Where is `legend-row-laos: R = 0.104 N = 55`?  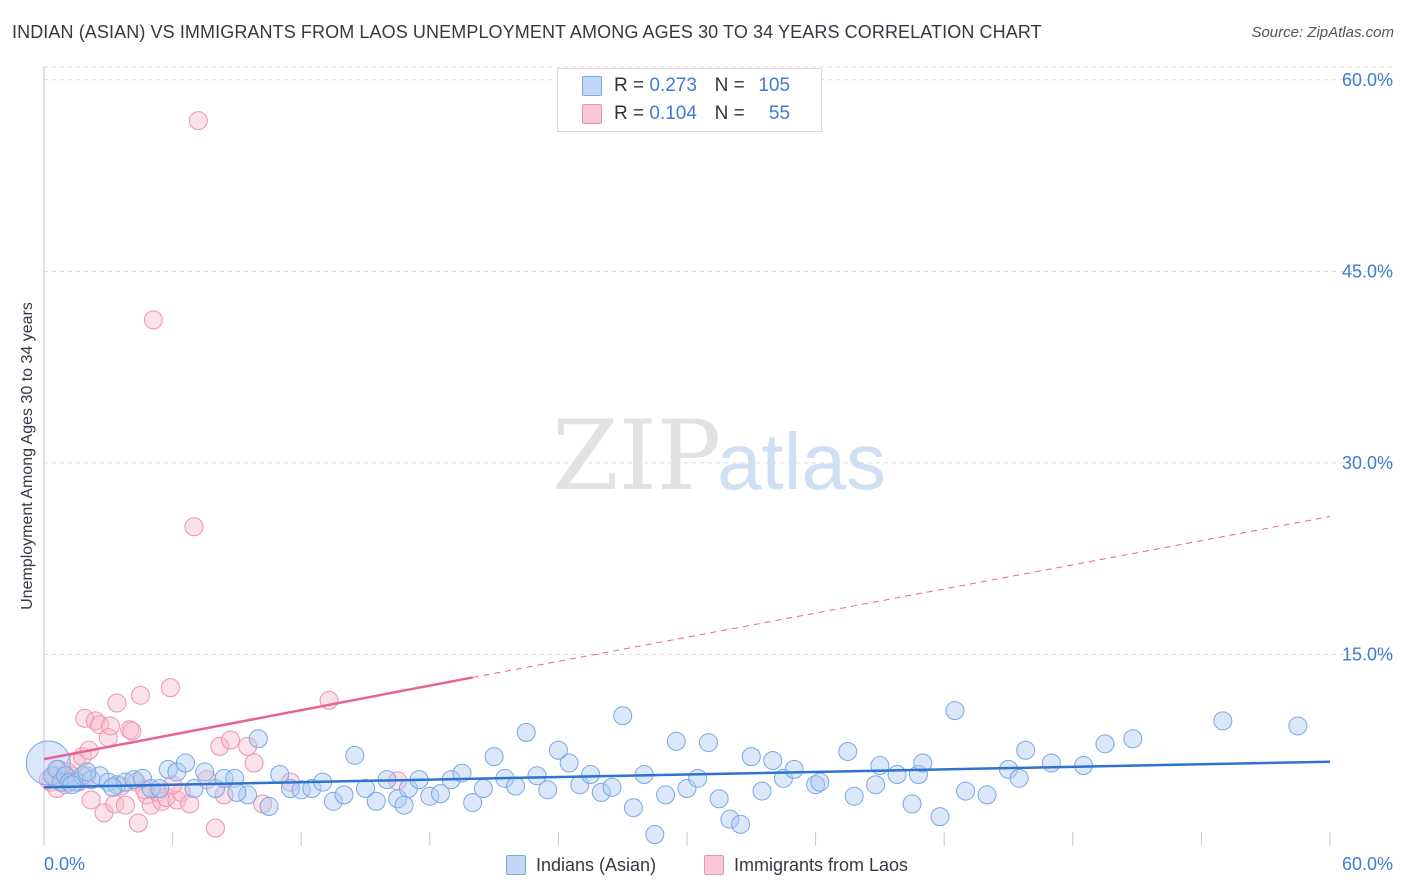 legend-row-laos: R = 0.104 N = 55 is located at coordinates (686, 114).